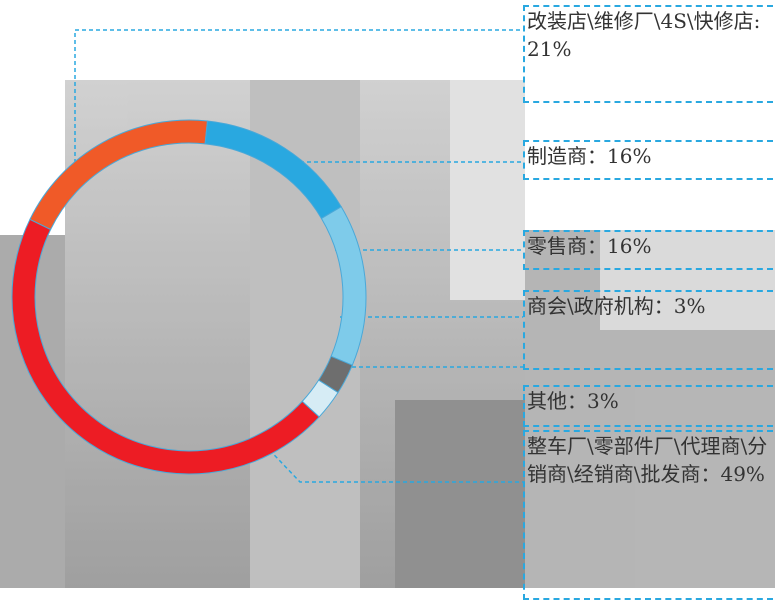  What do you see at coordinates (648, 250) in the screenshot?
I see `label: 零售商：16%` at bounding box center [648, 250].